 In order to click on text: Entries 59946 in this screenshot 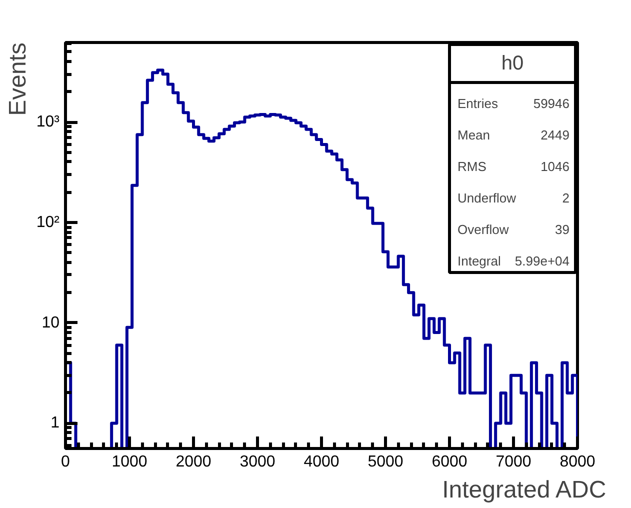, I will do `click(514, 103)`.